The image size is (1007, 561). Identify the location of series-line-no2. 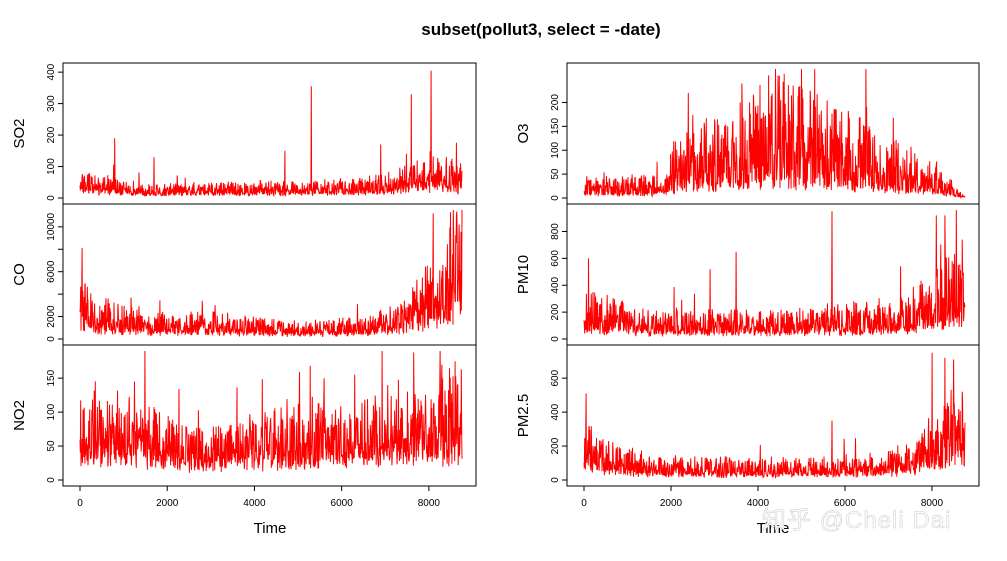
(271, 411).